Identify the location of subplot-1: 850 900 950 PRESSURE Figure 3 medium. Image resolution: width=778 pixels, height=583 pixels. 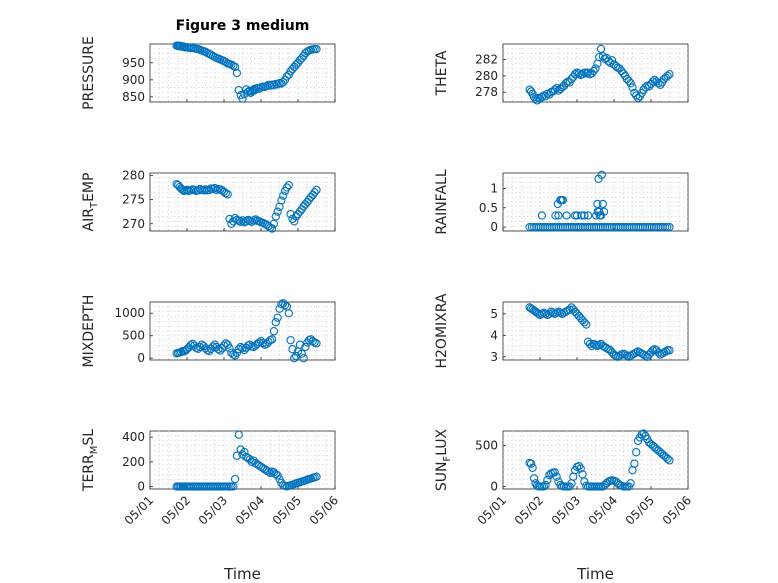
(208, 64).